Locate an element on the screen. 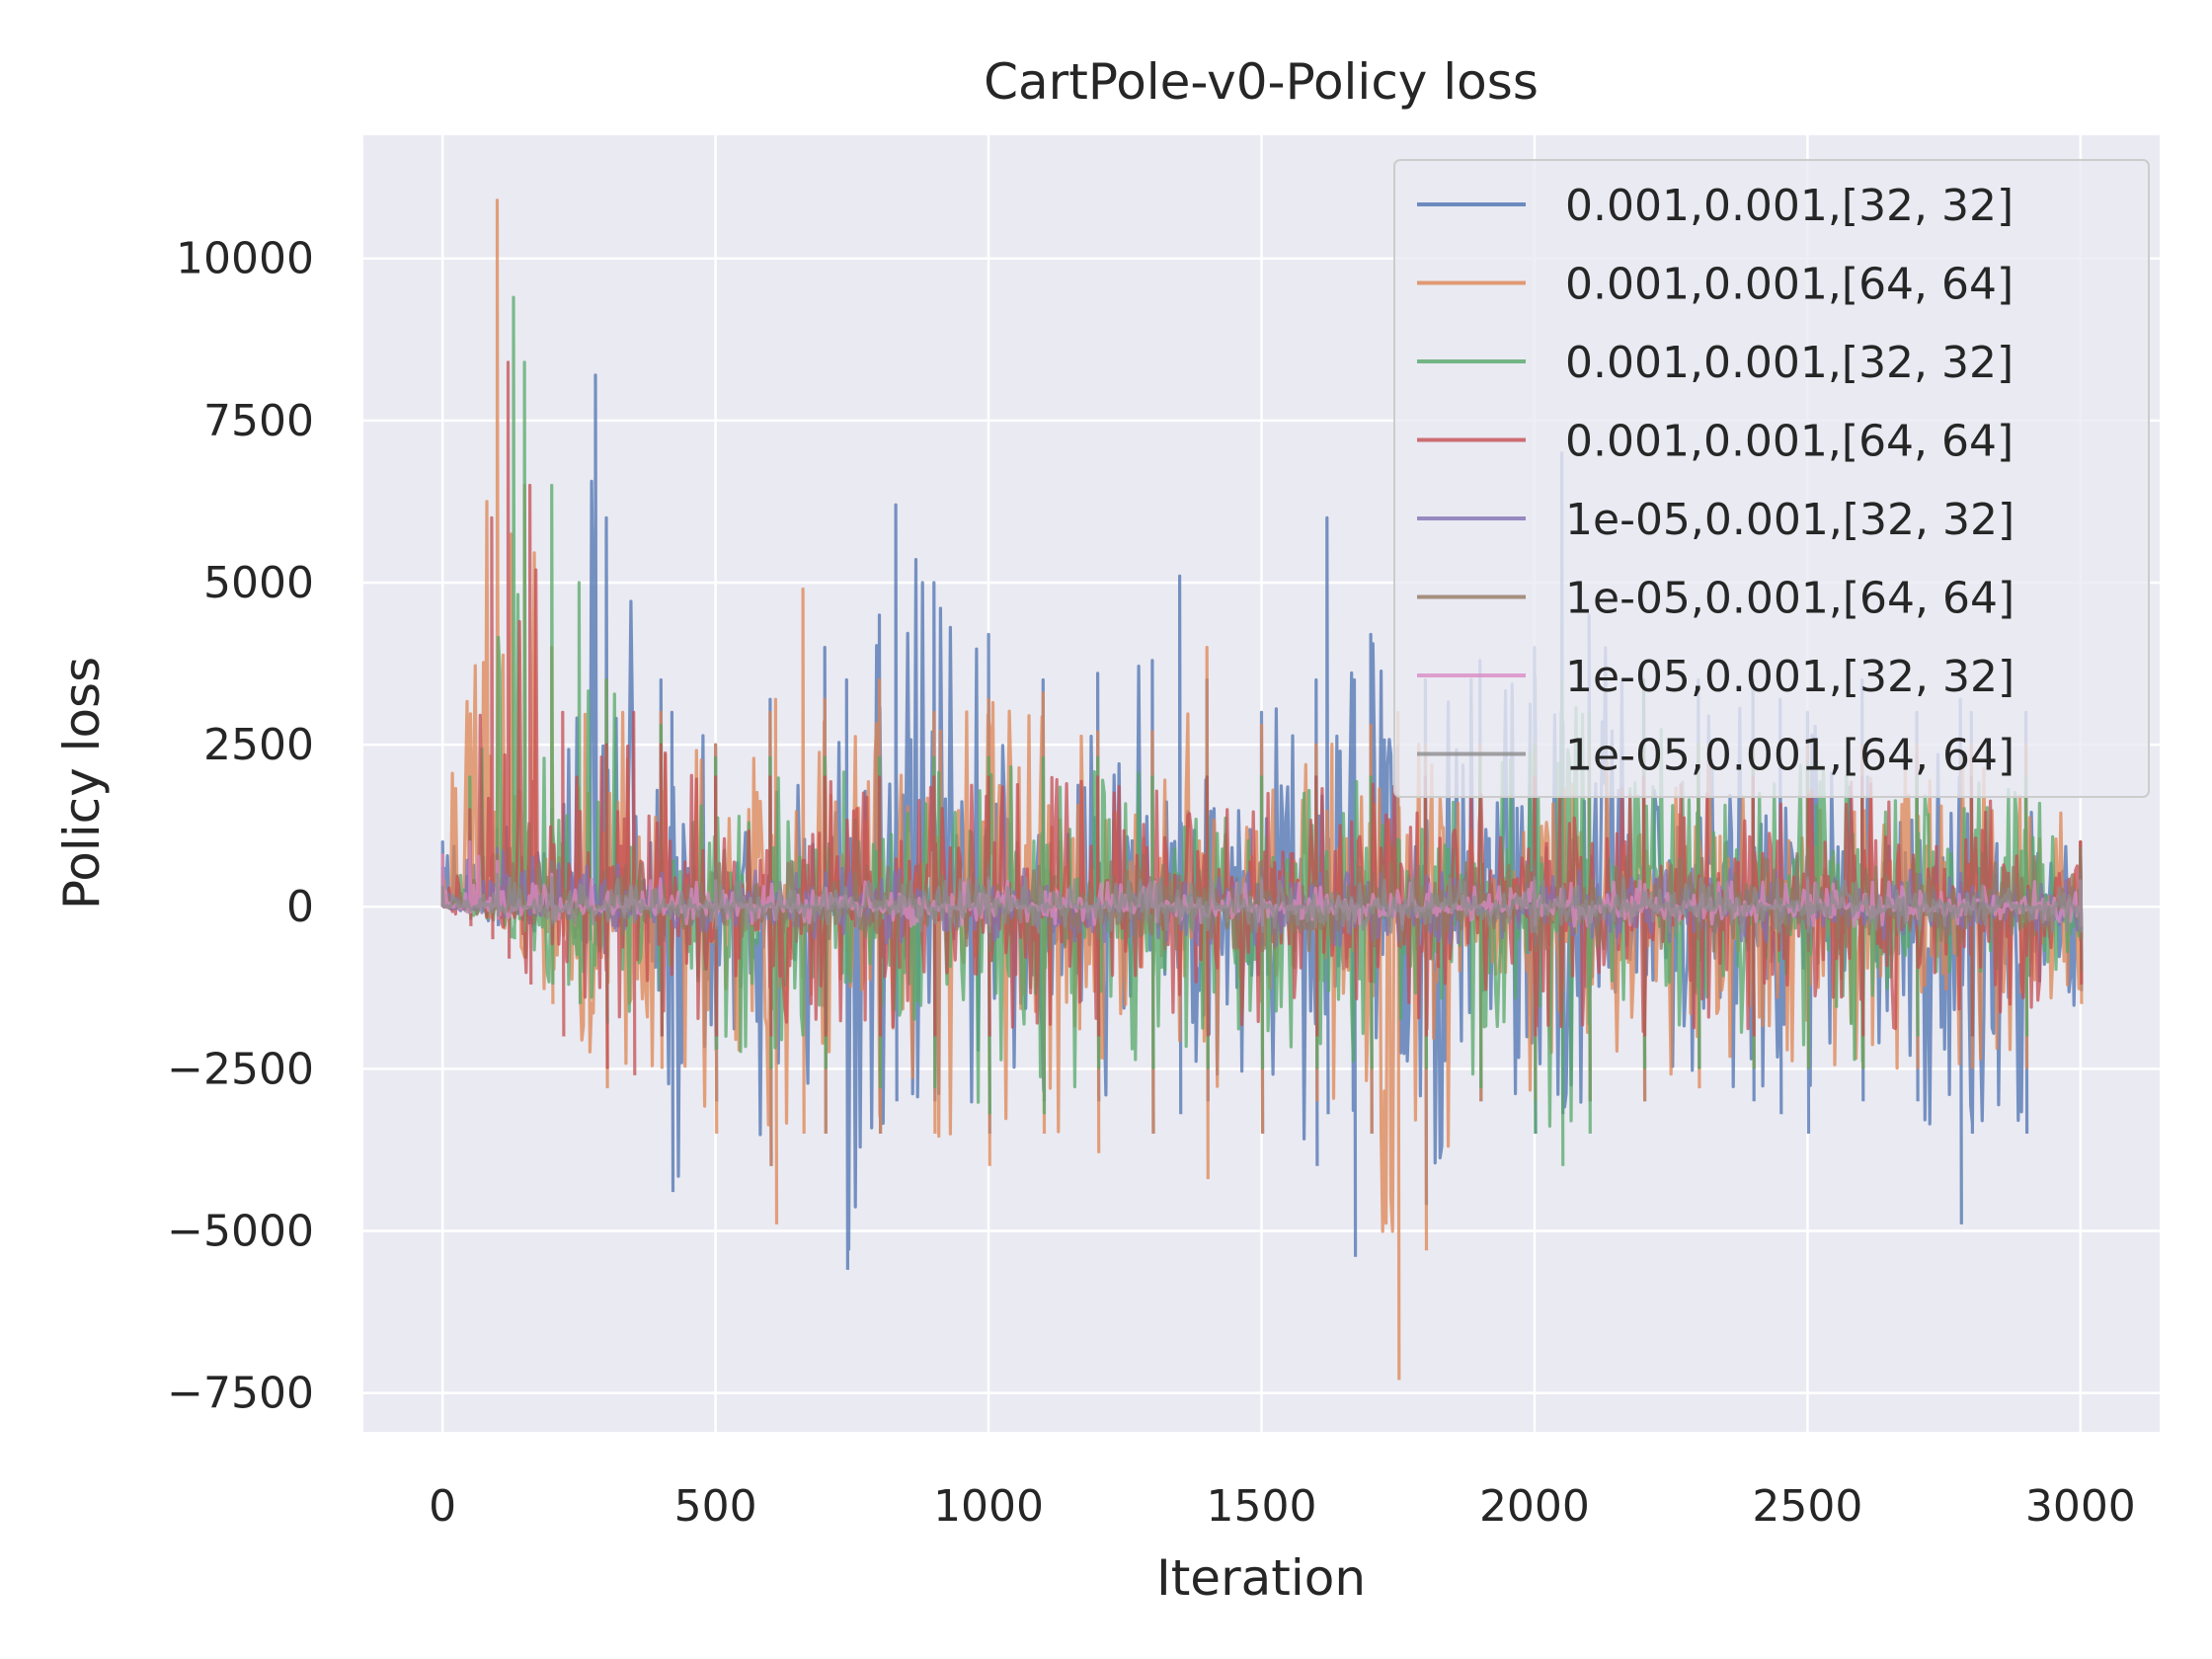 This screenshot has height=1659, width=2212. x-axis-title: Iteration is located at coordinates (1261, 1578).